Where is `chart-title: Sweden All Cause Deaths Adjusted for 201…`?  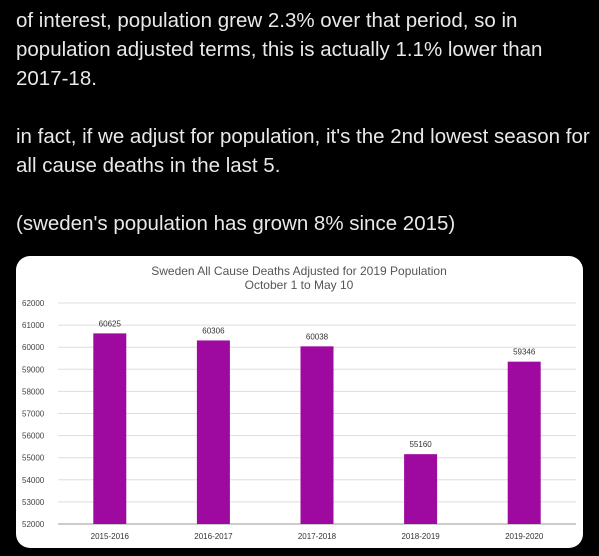 chart-title: Sweden All Cause Deaths Adjusted for 201… is located at coordinates (299, 271).